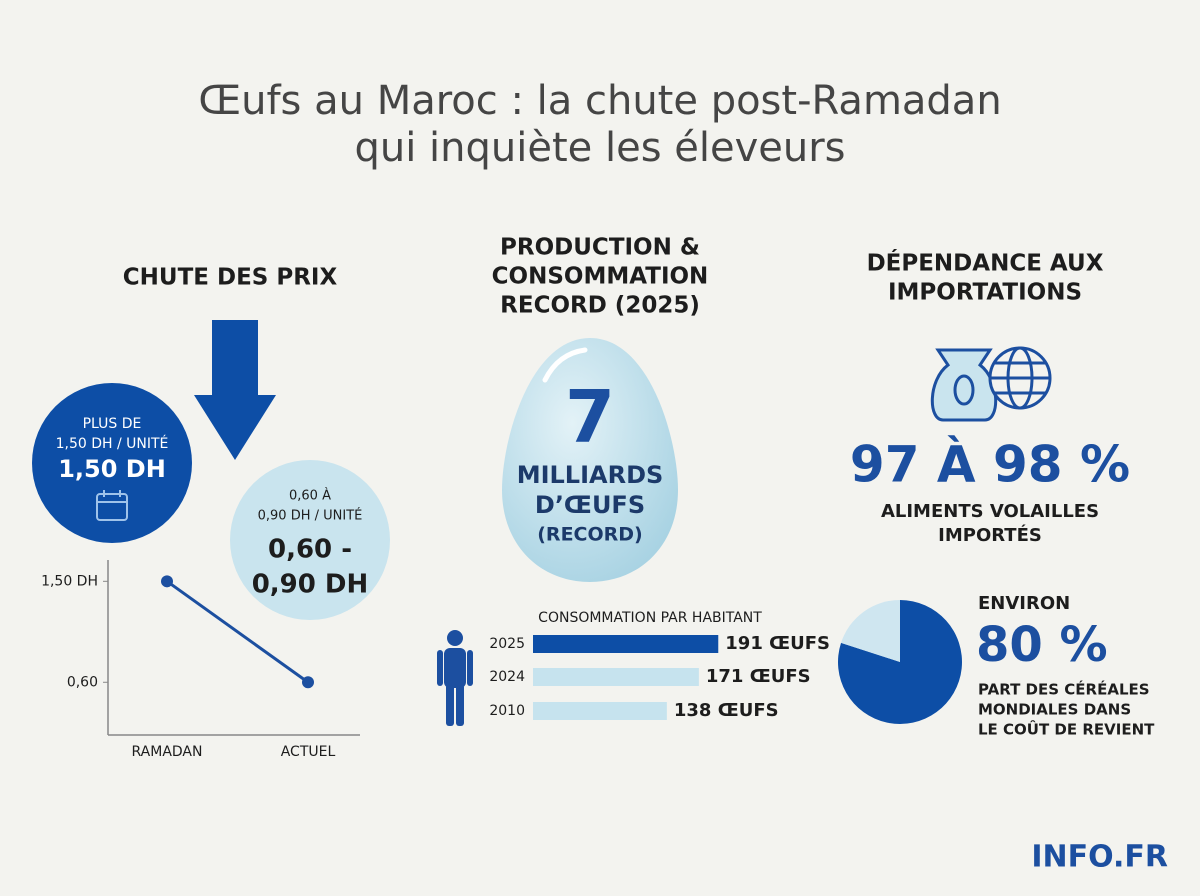 The height and width of the screenshot is (896, 1200). What do you see at coordinates (758, 676) in the screenshot?
I see `value-label: 171 ŒUFS` at bounding box center [758, 676].